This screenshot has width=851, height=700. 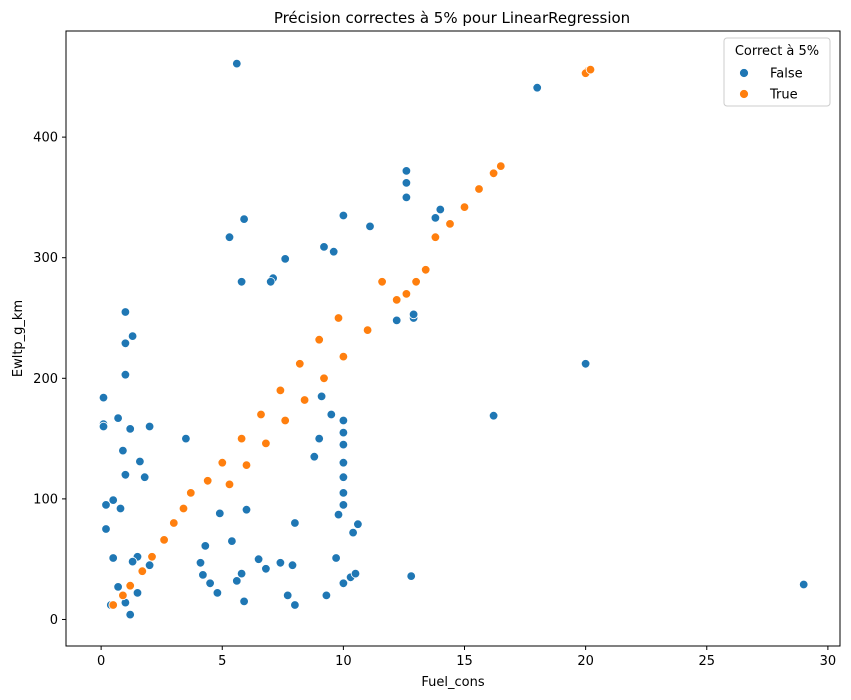 What do you see at coordinates (744, 94) in the screenshot?
I see `legend-marker-true` at bounding box center [744, 94].